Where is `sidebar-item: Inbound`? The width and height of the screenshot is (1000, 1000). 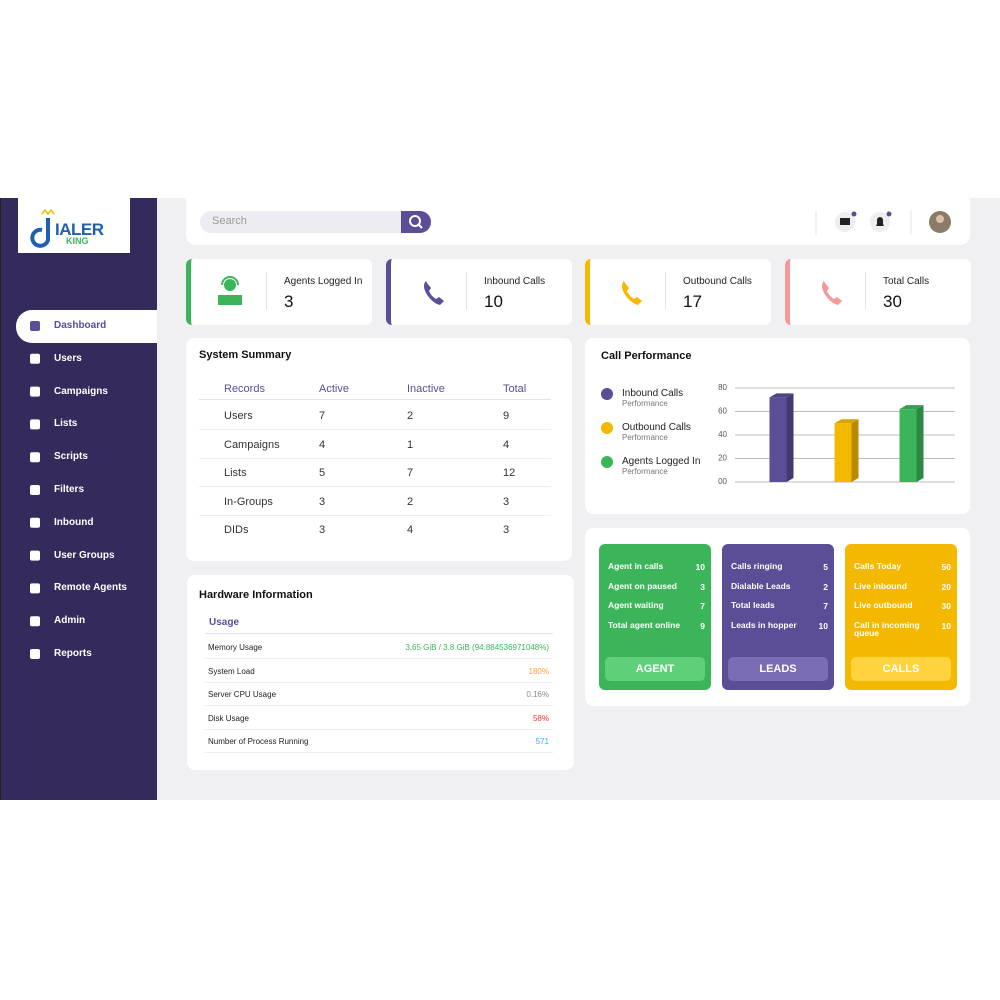 sidebar-item: Inbound is located at coordinates (74, 522).